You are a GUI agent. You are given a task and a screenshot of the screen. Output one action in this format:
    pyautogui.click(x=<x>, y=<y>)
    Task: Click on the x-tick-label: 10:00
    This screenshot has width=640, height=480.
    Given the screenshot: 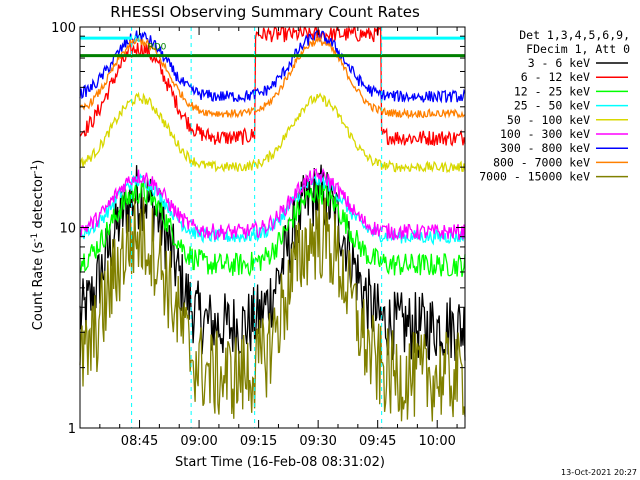 What is the action you would take?
    pyautogui.click(x=436, y=441)
    